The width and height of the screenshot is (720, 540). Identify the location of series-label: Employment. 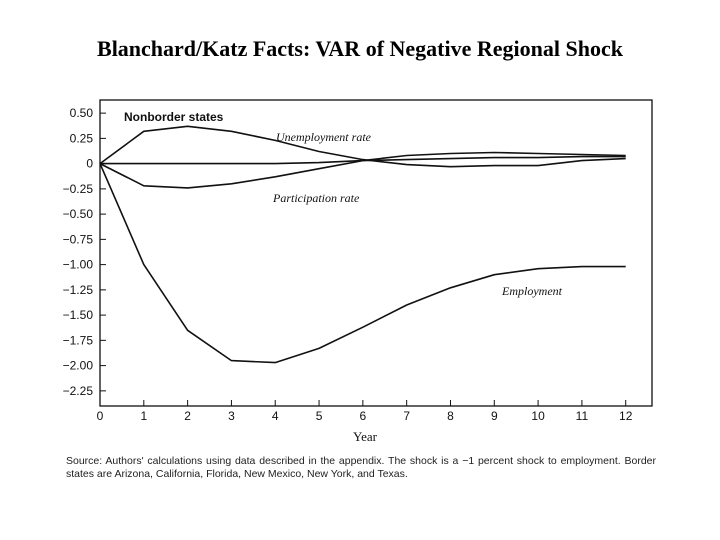
(532, 291).